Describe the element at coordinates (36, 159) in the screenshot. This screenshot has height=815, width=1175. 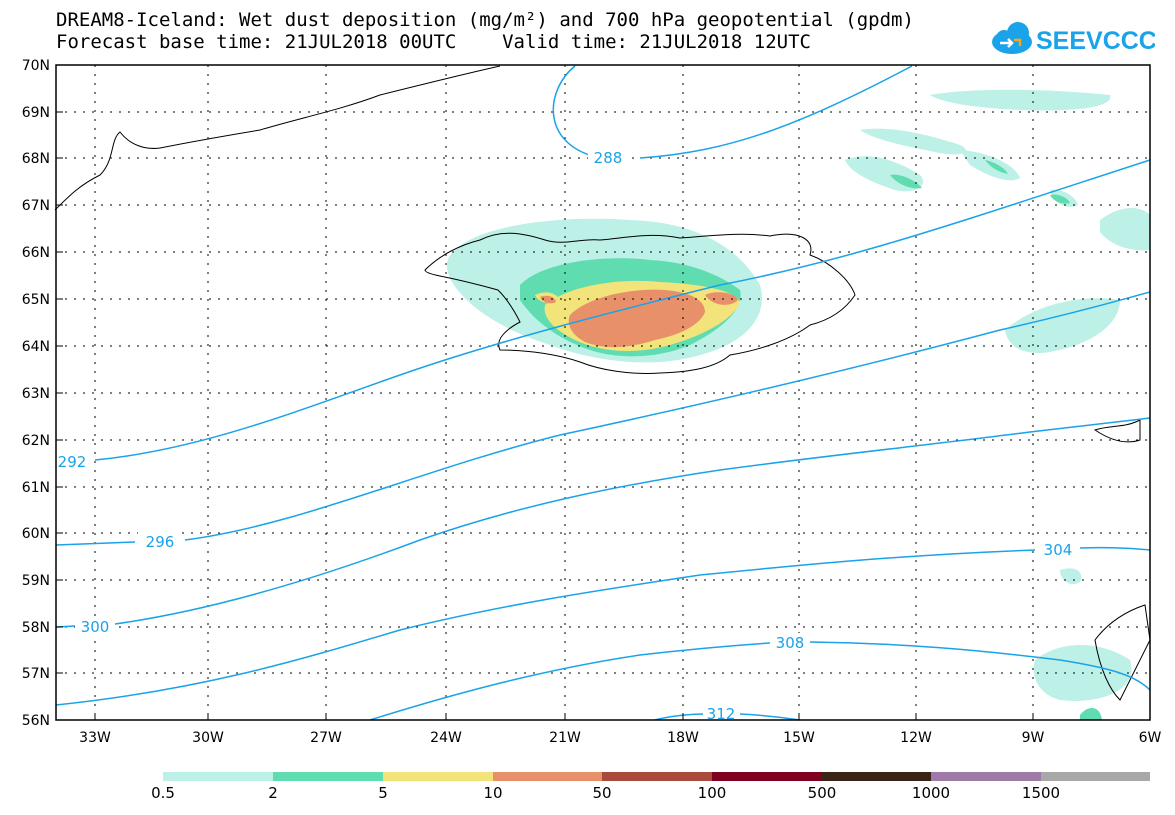
I see `lat-label: 68N` at that location.